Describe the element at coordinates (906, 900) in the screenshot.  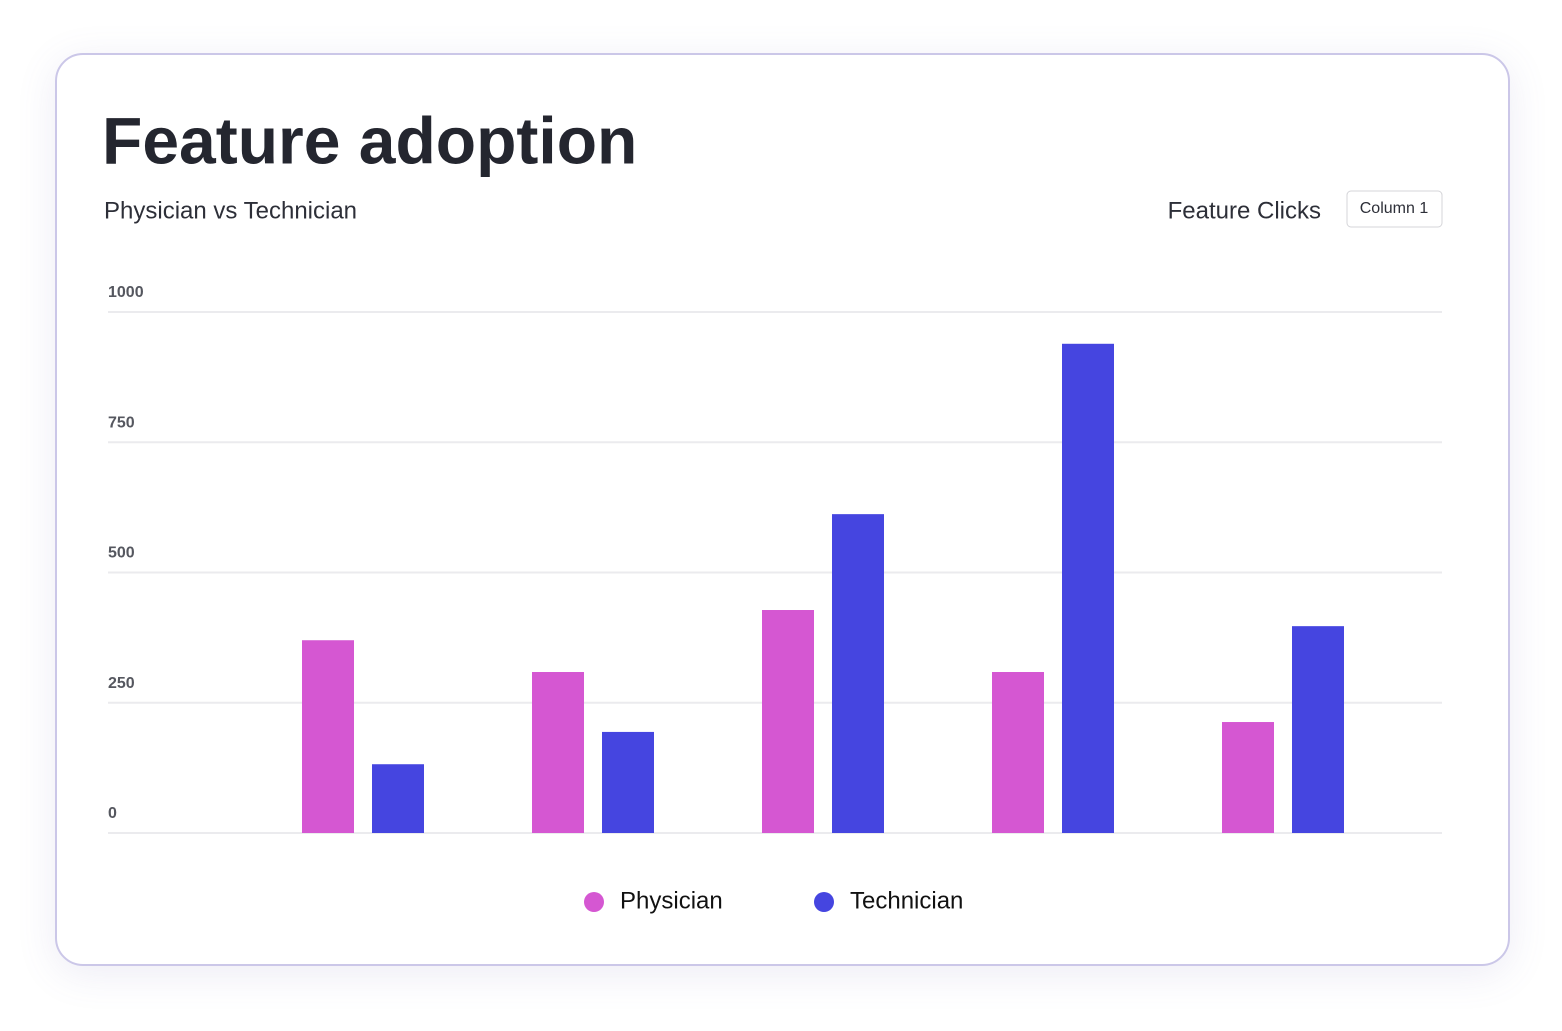
I see `legend-label: Technician` at that location.